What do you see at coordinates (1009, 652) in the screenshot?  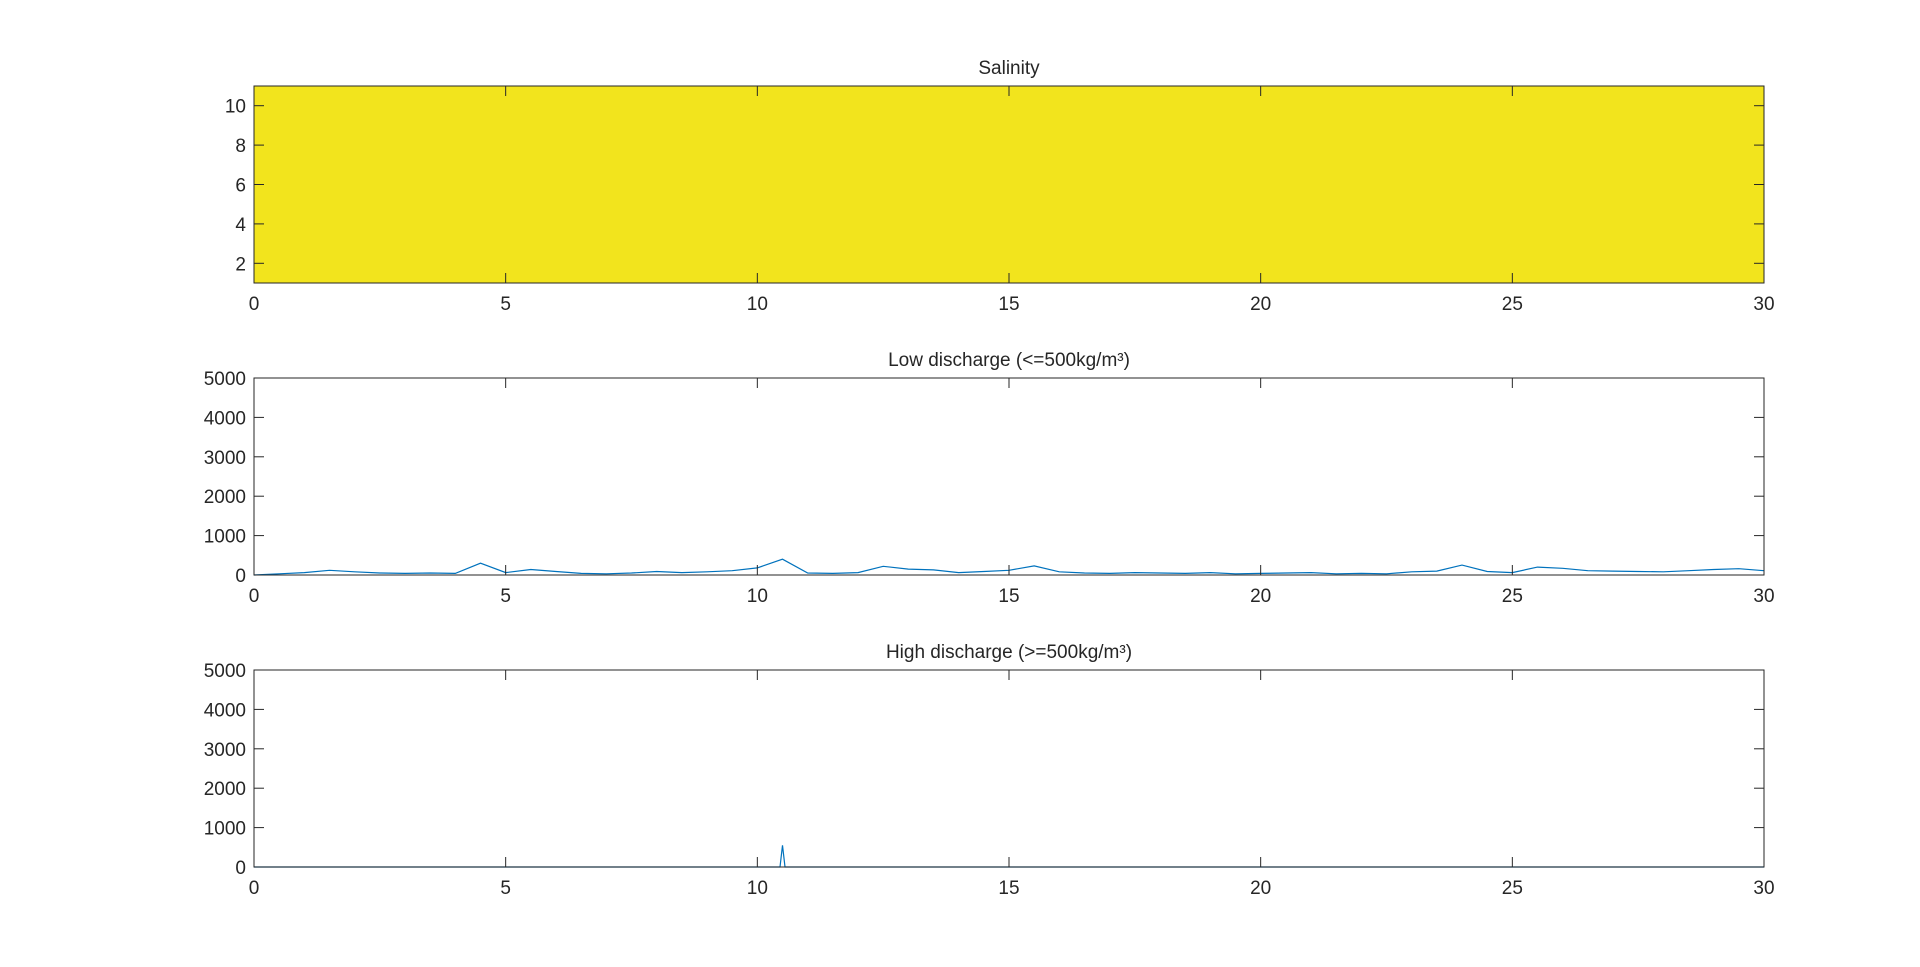 I see `chart-title: High discharge (>=500kg/m³)` at bounding box center [1009, 652].